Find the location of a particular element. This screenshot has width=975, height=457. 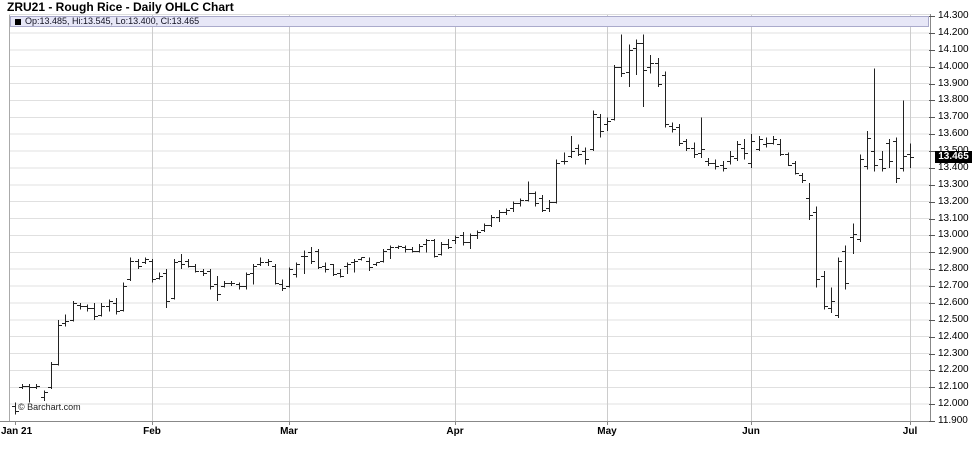

y-axis-tick-label: 12.100 is located at coordinates (953, 386).